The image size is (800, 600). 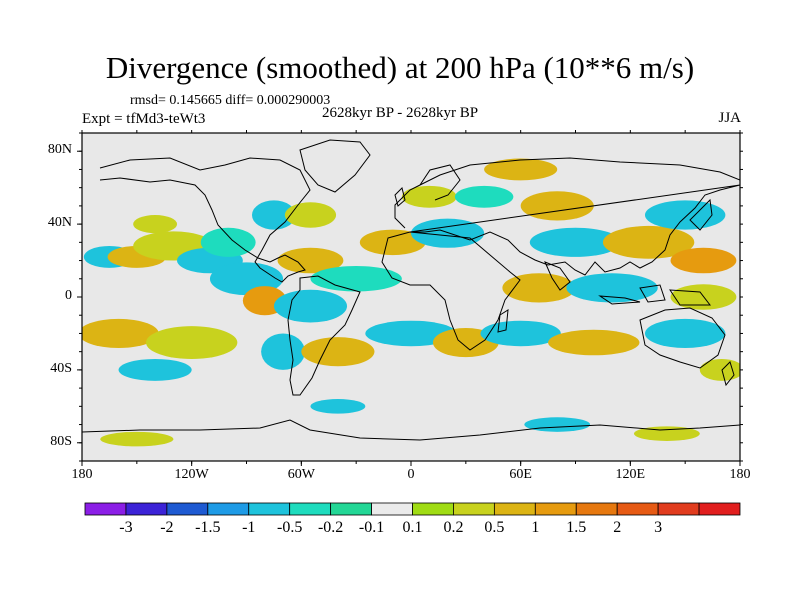 I want to click on colorbar-label: -0.1, so click(x=371, y=527).